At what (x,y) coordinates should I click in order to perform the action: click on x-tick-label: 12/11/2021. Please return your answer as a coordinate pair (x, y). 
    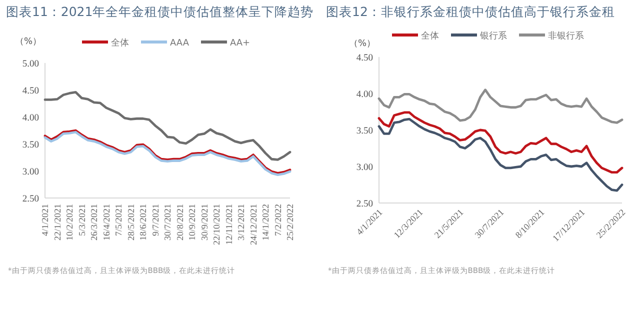
    Looking at the image, I should click on (229, 224).